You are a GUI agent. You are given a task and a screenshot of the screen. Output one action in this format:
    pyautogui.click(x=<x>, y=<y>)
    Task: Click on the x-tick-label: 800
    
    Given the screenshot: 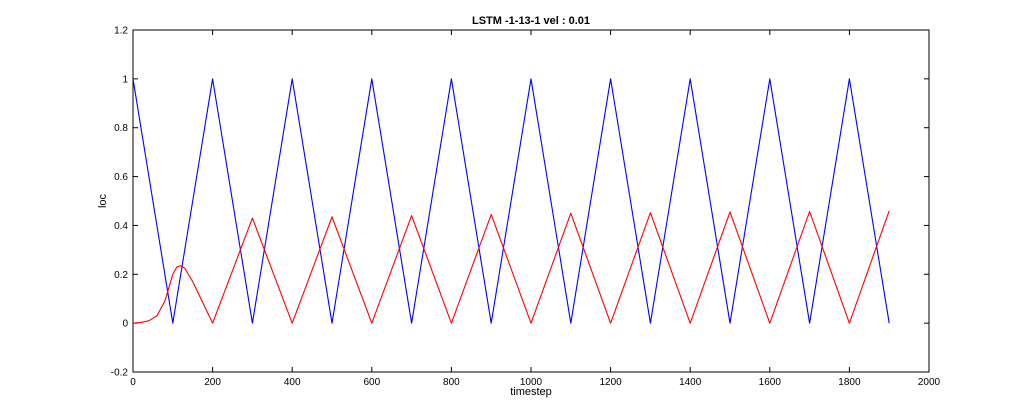 What is the action you would take?
    pyautogui.click(x=451, y=382)
    